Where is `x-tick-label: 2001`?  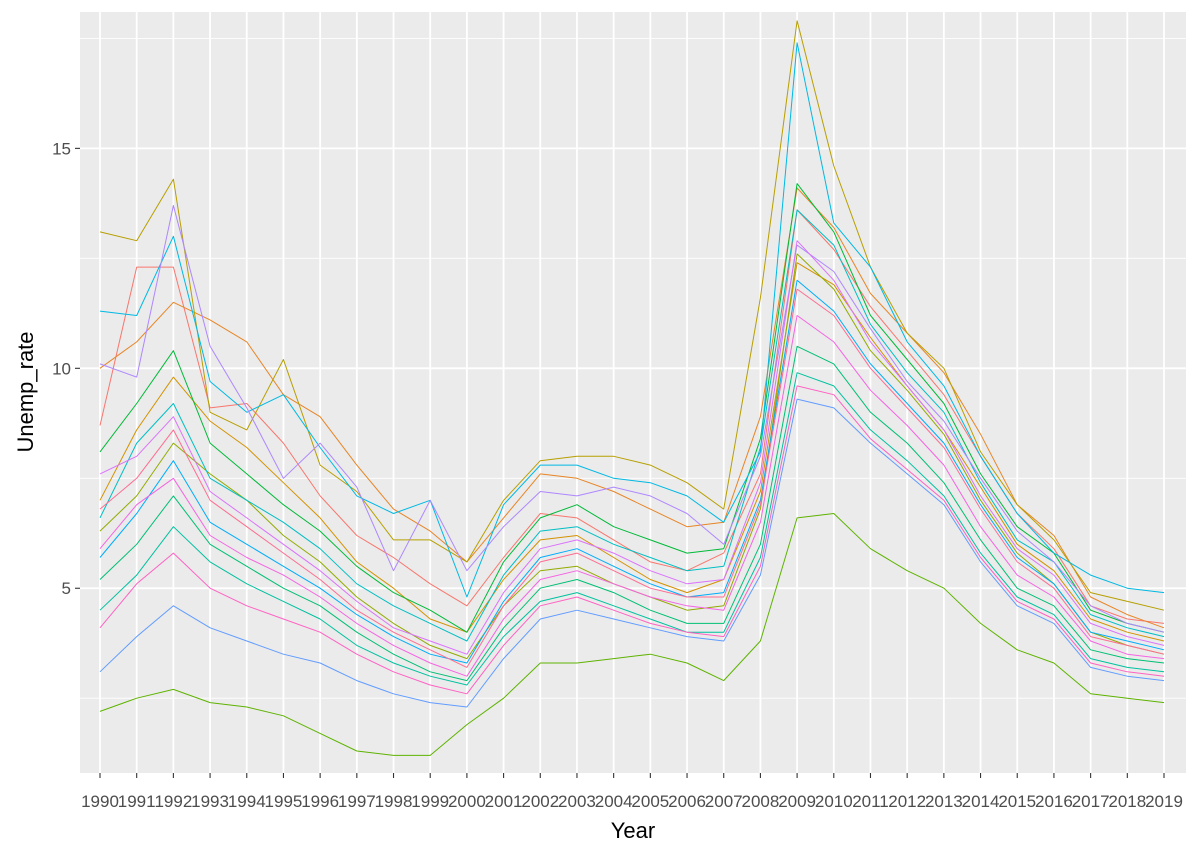 x-tick-label: 2001 is located at coordinates (504, 801).